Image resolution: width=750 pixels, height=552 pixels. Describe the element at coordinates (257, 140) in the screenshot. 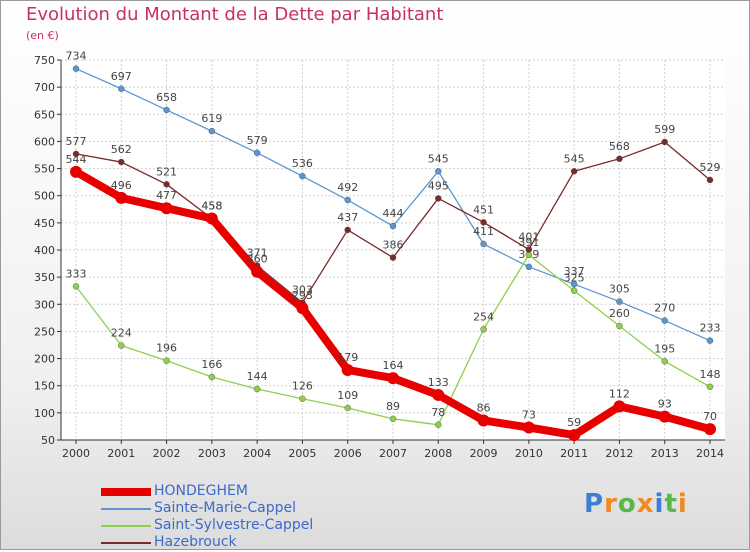

I see `data-label-sainte-marie-cappel: 579` at that location.